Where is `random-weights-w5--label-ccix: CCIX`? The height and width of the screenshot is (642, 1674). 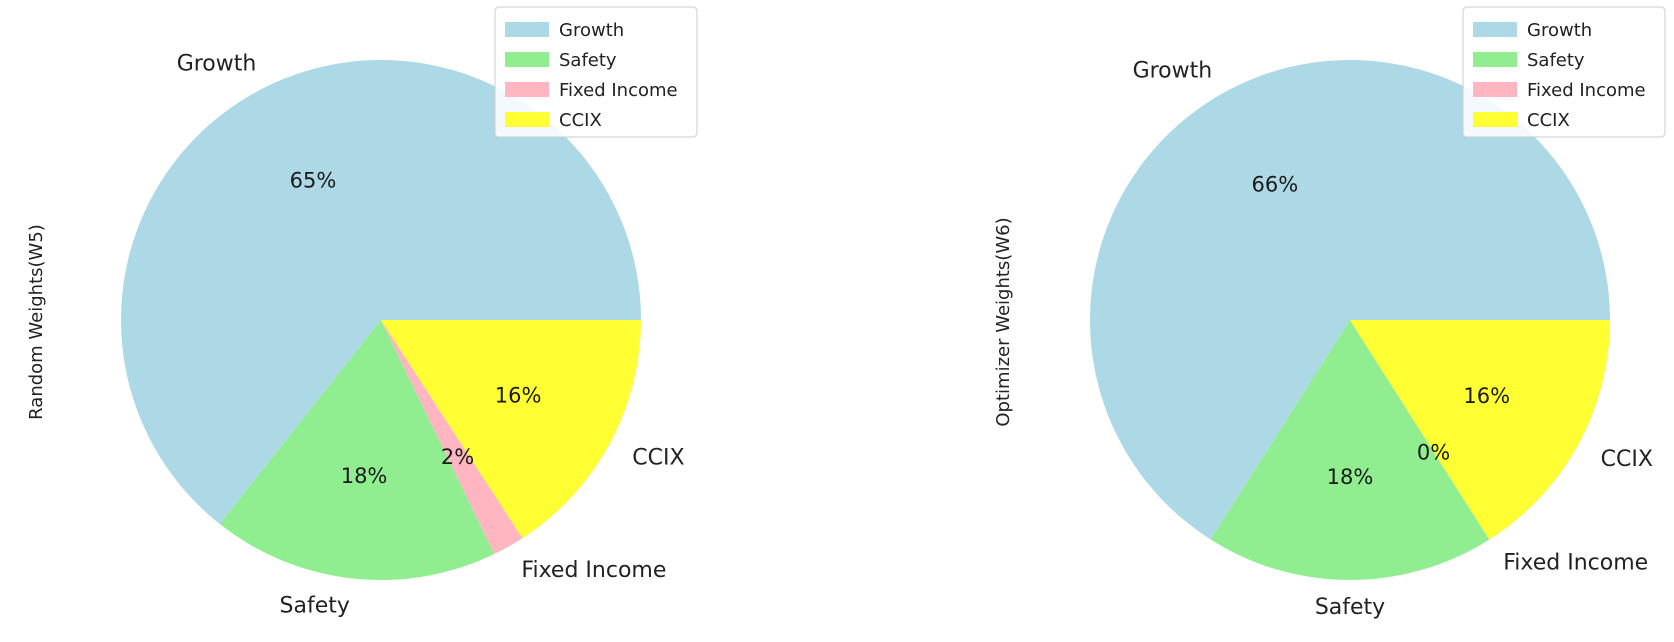 random-weights-w5--label-ccix: CCIX is located at coordinates (658, 458).